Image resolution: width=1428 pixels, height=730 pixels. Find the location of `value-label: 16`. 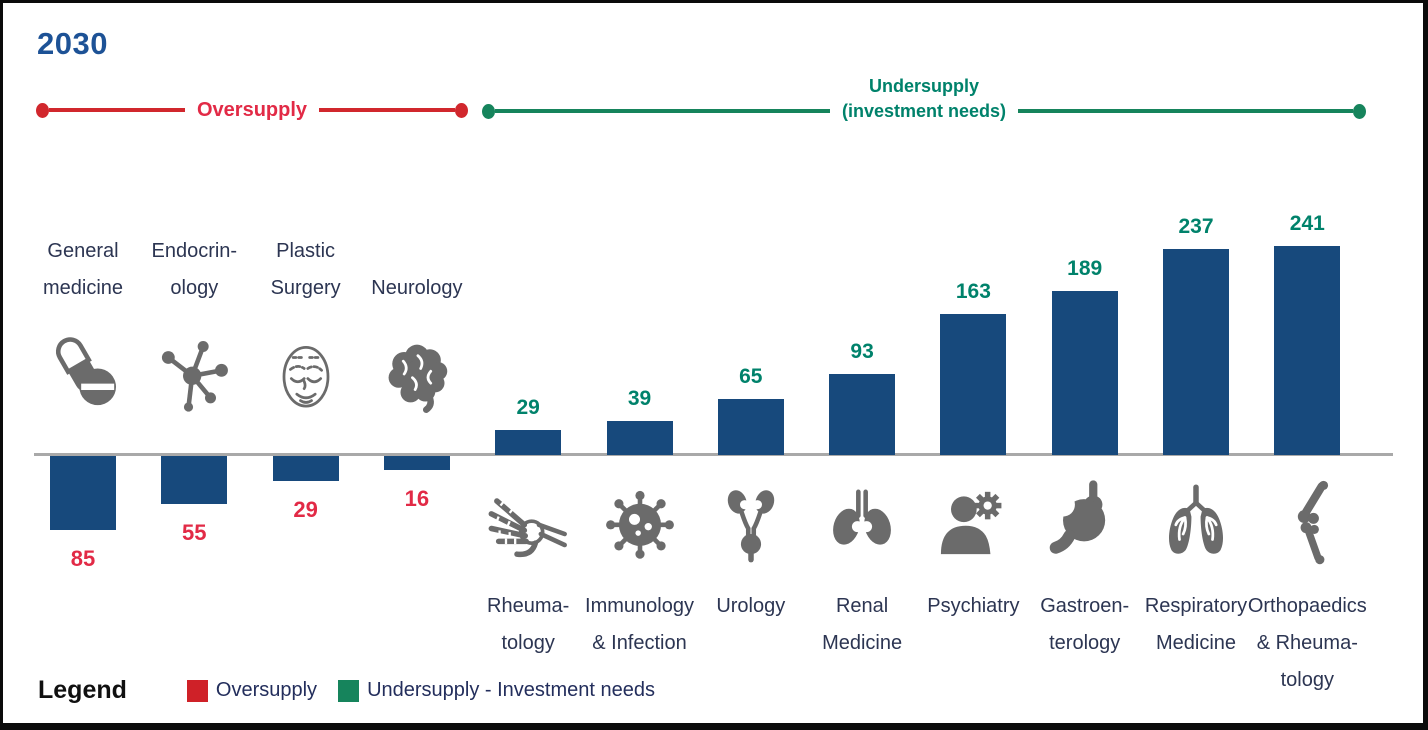

value-label: 16 is located at coordinates (417, 498).